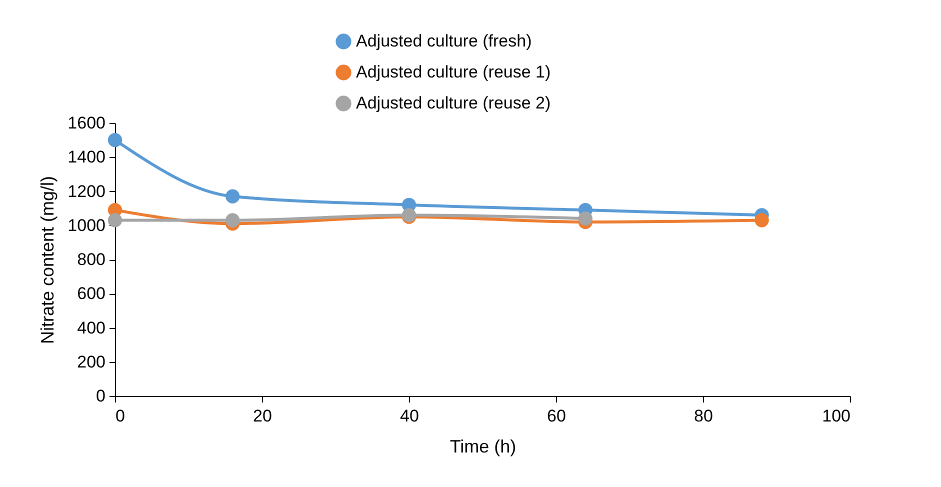 The height and width of the screenshot is (487, 941). Describe the element at coordinates (483, 446) in the screenshot. I see `x-axis-title: Time (h)` at that location.